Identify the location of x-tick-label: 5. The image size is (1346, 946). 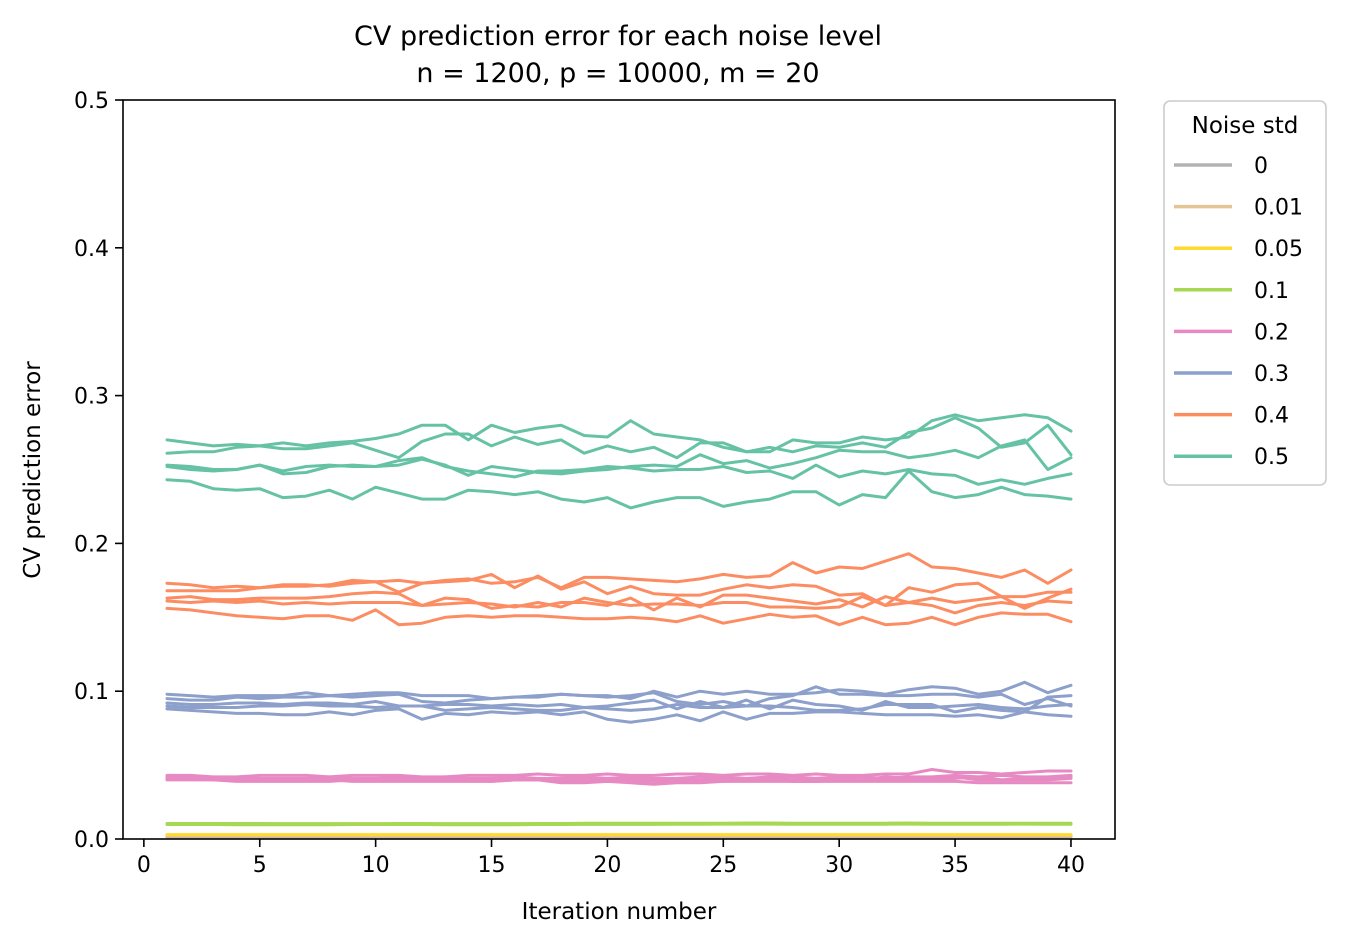
(260, 865).